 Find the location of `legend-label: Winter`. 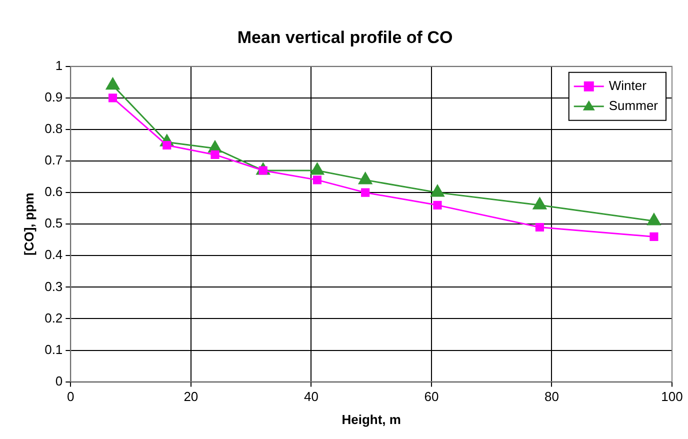

legend-label: Winter is located at coordinates (628, 85).